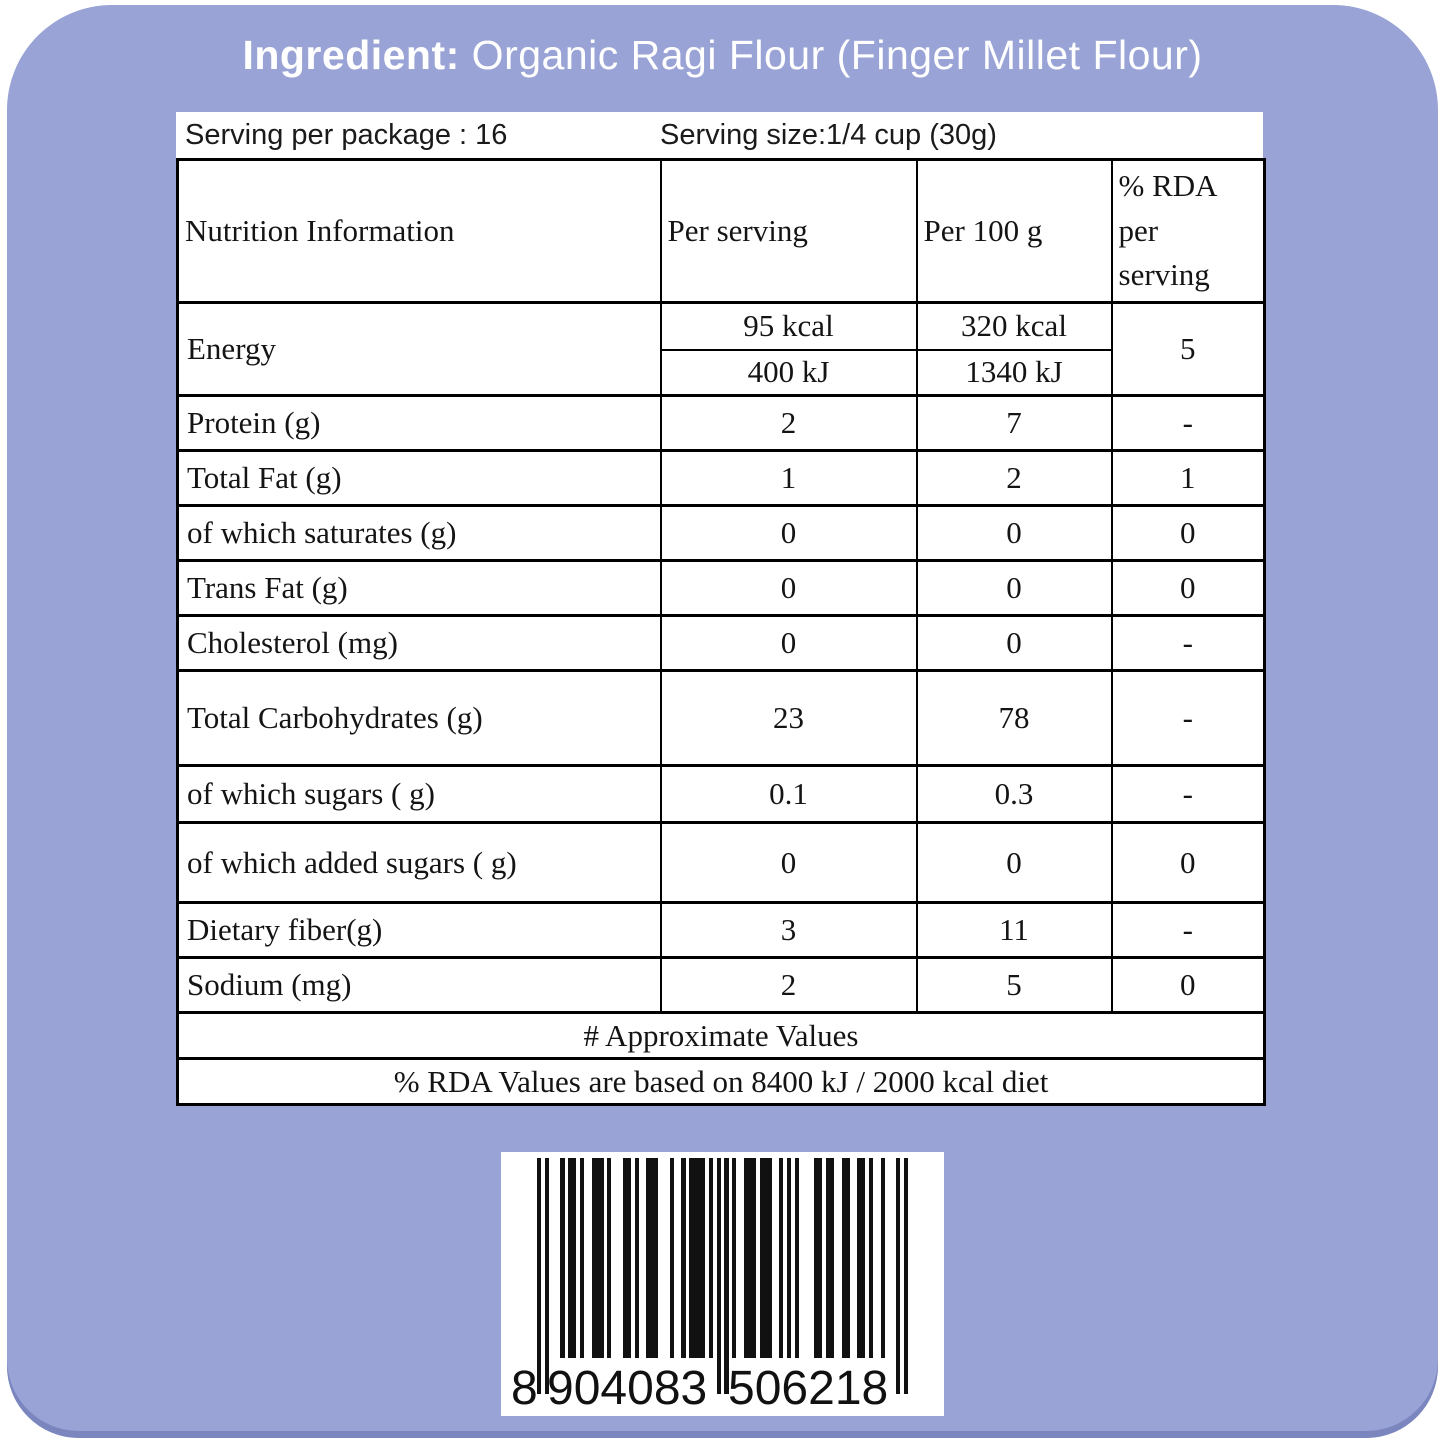  I want to click on table-row-saturates: of which saturates (g) 0 0 0, so click(721, 533).